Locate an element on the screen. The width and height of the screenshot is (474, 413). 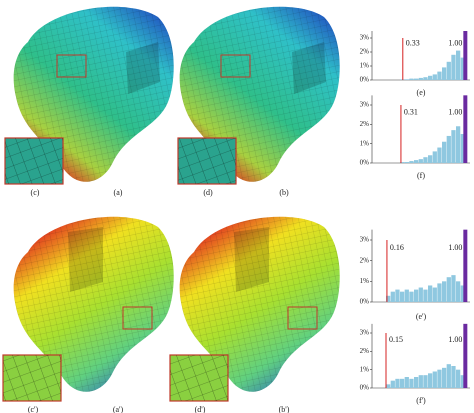
hist-label: (e') is located at coordinates (421, 316).